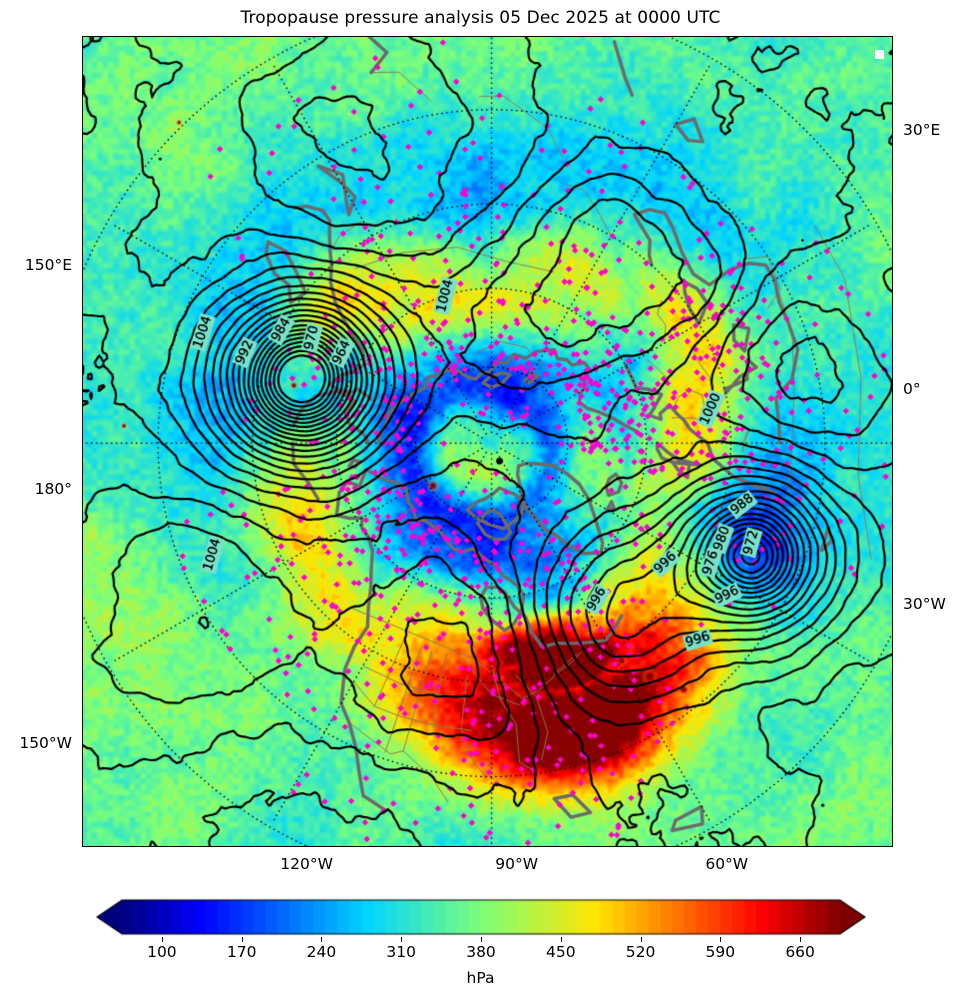  What do you see at coordinates (879, 54) in the screenshot?
I see `white-square-marker` at bounding box center [879, 54].